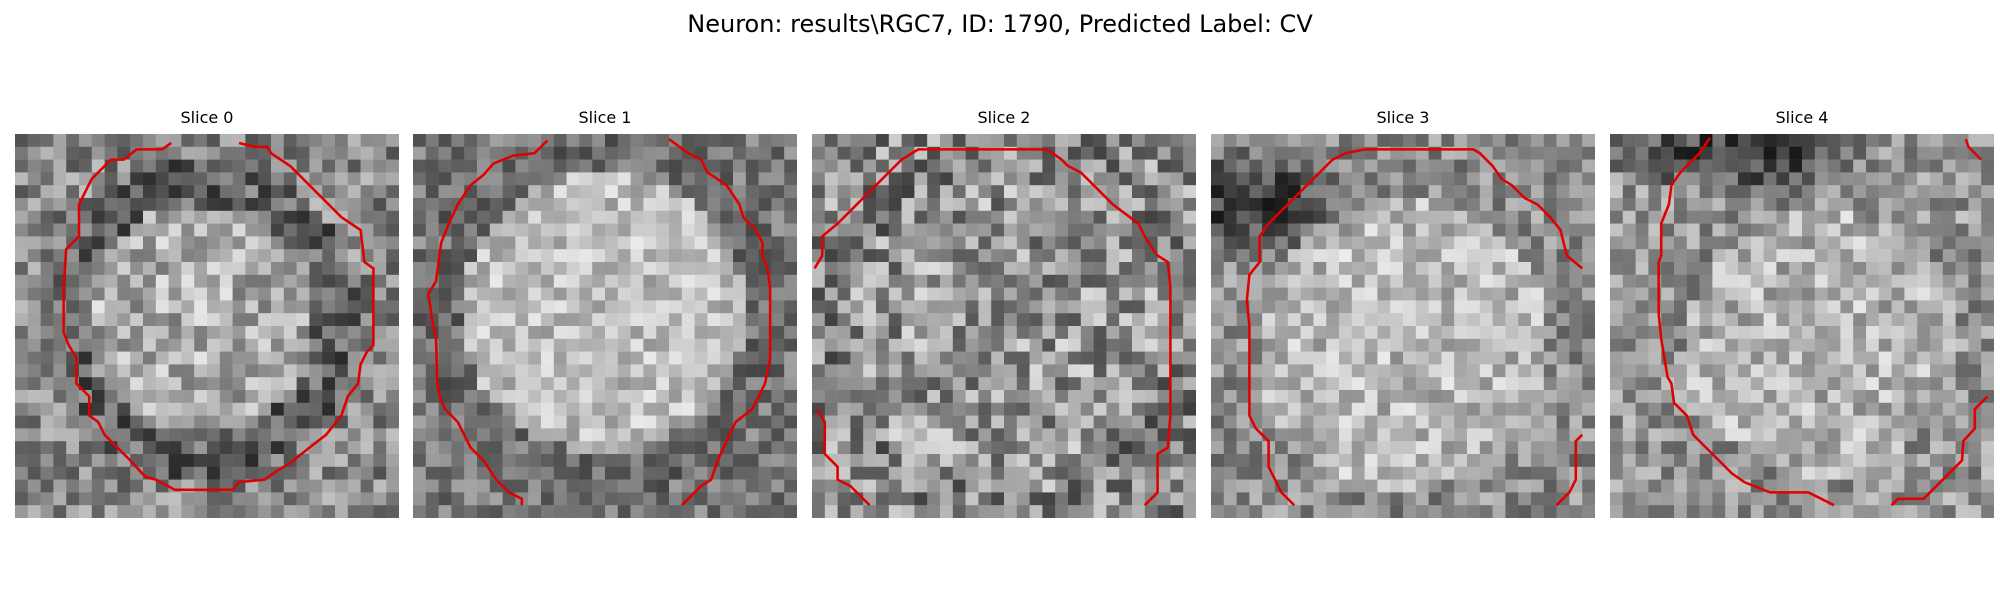 The height and width of the screenshot is (600, 2000). I want to click on slice-title-2: Slice 2, so click(1004, 117).